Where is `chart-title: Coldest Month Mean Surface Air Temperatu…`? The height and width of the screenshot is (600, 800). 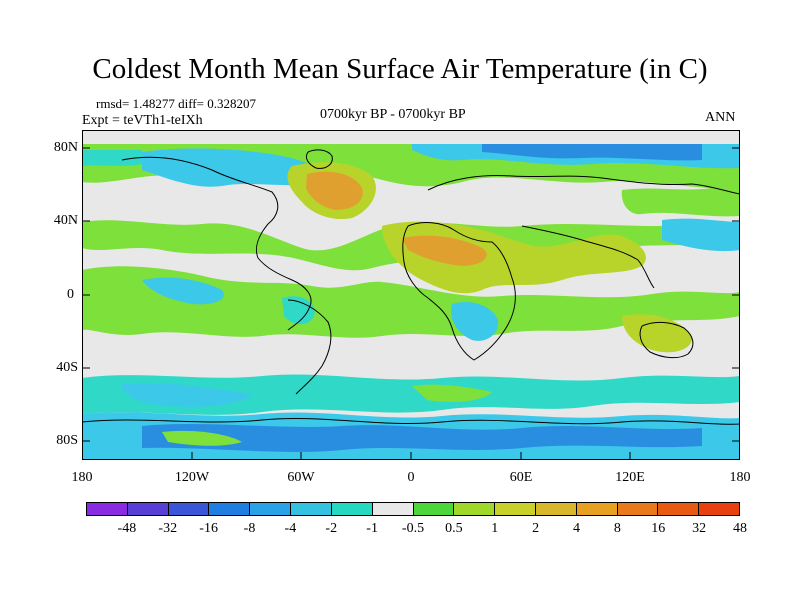 chart-title: Coldest Month Mean Surface Air Temperatu… is located at coordinates (400, 69).